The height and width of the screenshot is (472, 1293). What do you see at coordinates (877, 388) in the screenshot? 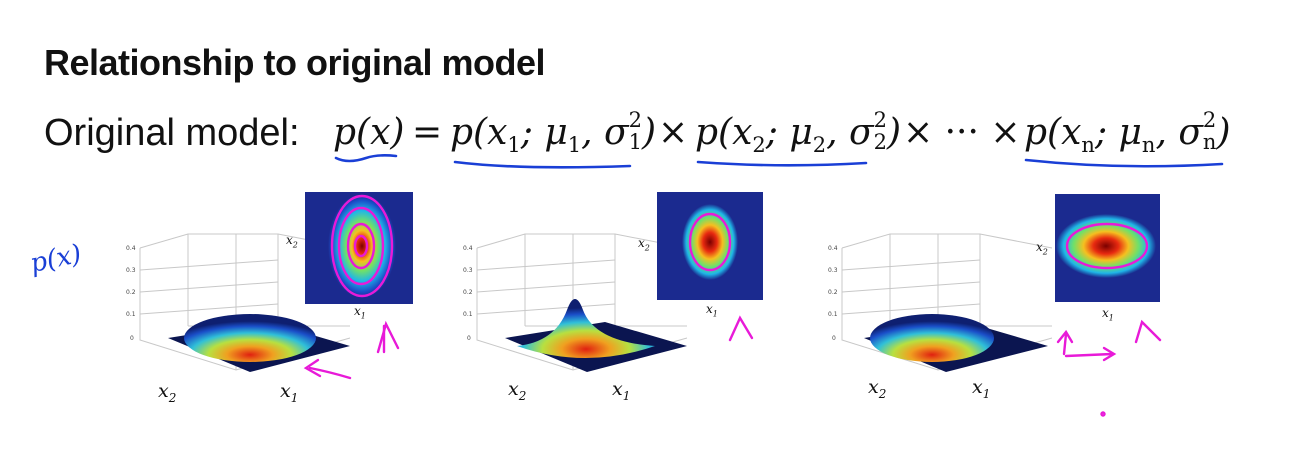
I see `plot-3-x2-label: x2` at bounding box center [877, 388].